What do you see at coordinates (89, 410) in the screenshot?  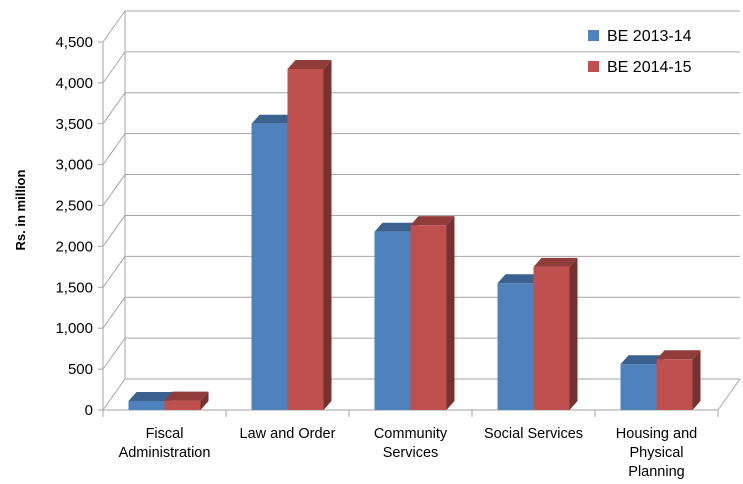 I see `y-tick-label: 0` at bounding box center [89, 410].